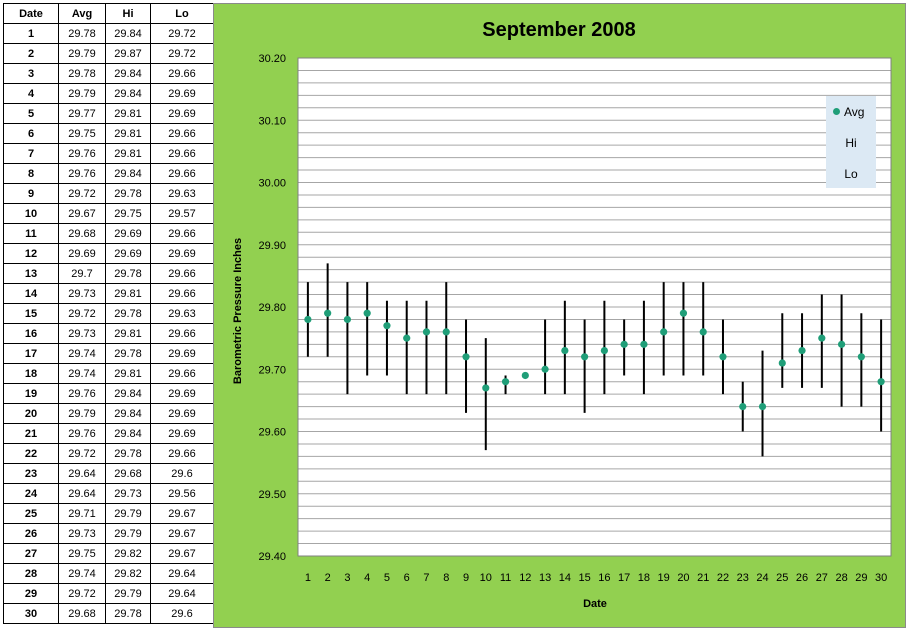 This screenshot has height=633, width=909. I want to click on cell-hi: 29.82, so click(128, 553).